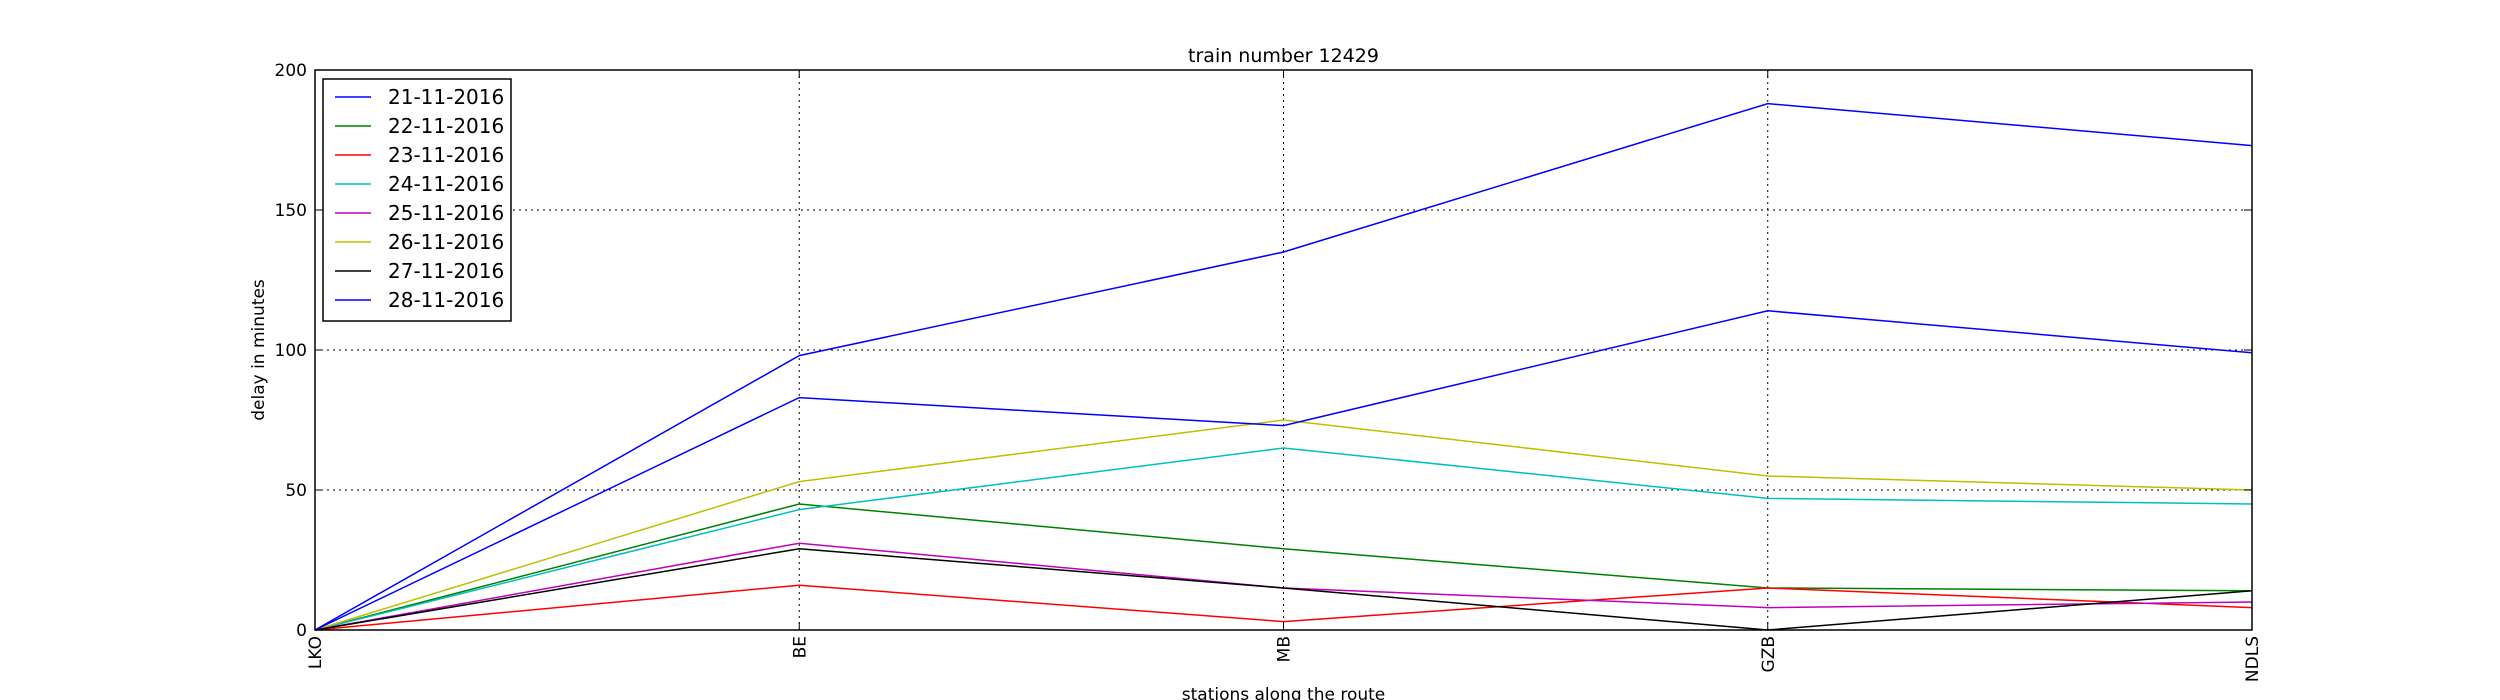 This screenshot has width=2500, height=700. I want to click on y-tick-label: 0, so click(301, 631).